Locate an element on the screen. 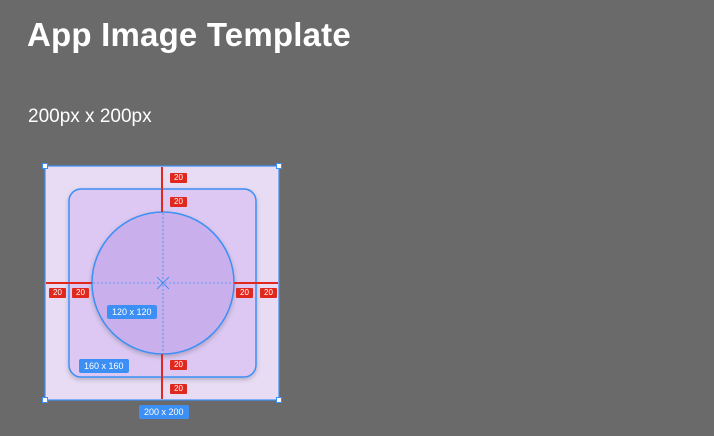 This screenshot has height=436, width=714. page-subtitle: 200px x 200px is located at coordinates (90, 116).